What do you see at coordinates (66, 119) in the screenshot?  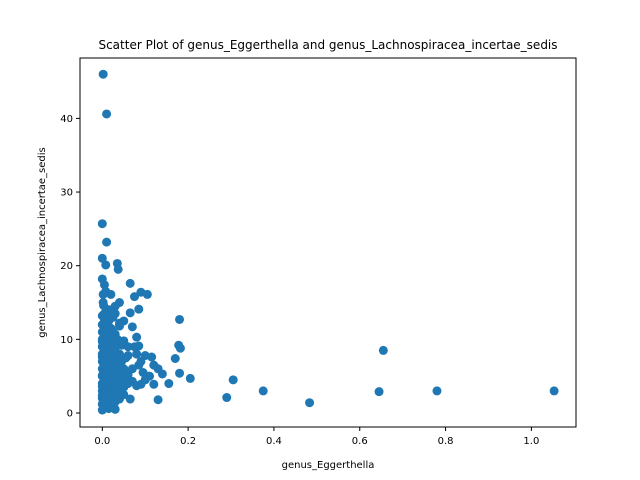 I see `y-tick-label: 40` at bounding box center [66, 119].